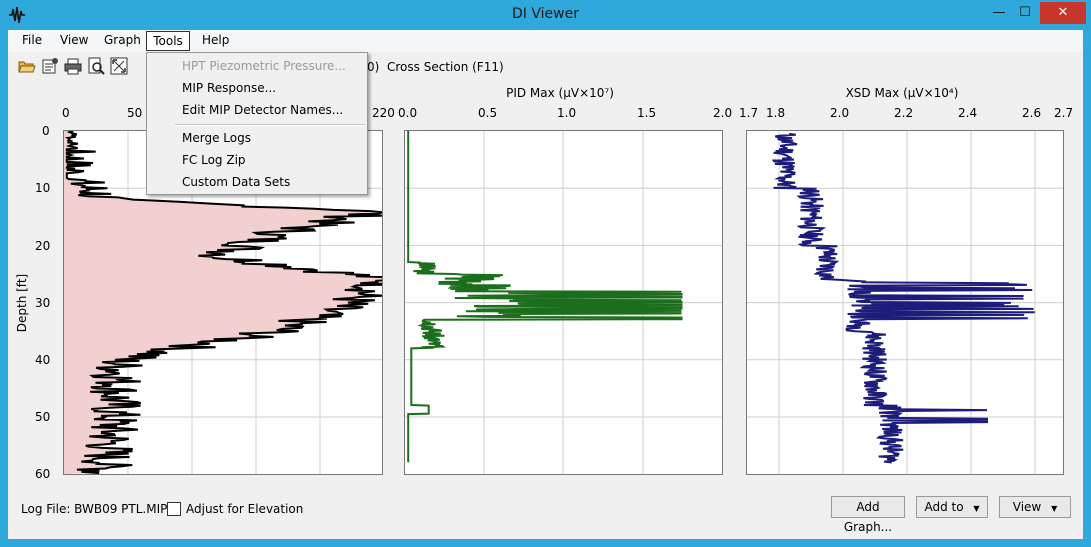  What do you see at coordinates (1025, 12) in the screenshot?
I see `maximize-button: ☐` at bounding box center [1025, 12].